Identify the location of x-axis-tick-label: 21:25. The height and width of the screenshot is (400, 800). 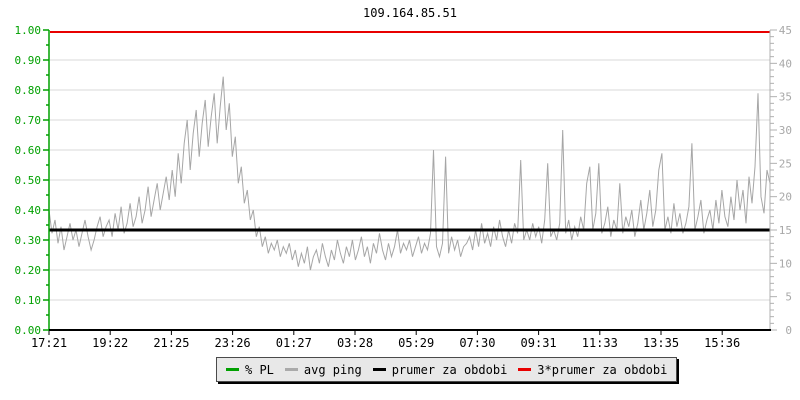
(171, 343).